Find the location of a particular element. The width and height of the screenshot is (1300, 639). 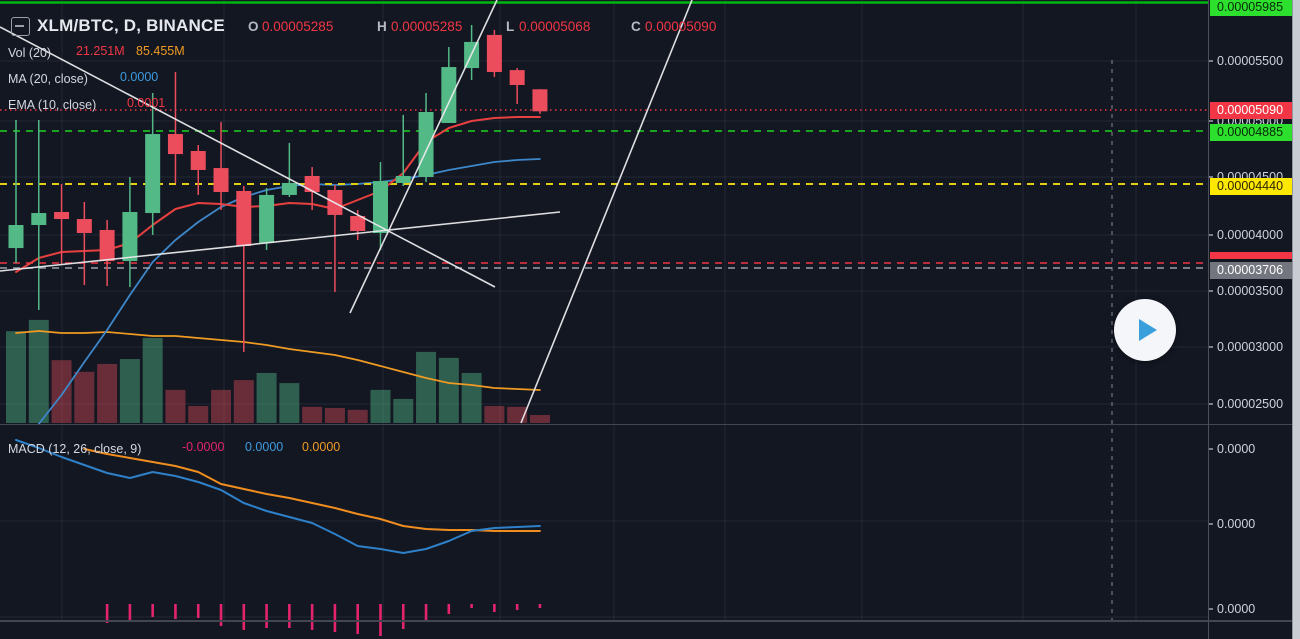

legend-row-volume: Vol (20) 21.251M 85.455M is located at coordinates (96, 53).